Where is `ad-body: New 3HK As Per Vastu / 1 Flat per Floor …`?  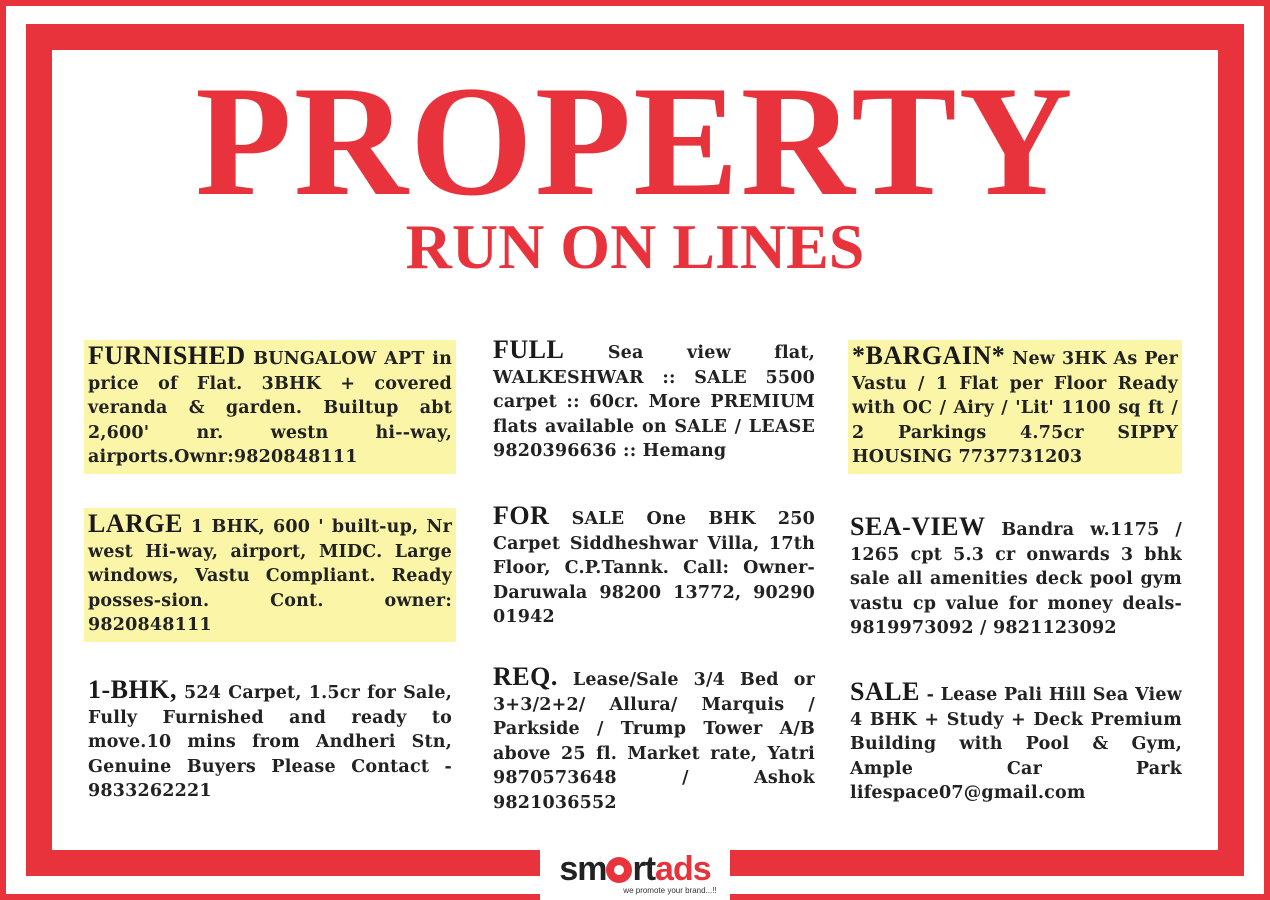 ad-body: New 3HK As Per Vastu / 1 Flat per Floor … is located at coordinates (1015, 408).